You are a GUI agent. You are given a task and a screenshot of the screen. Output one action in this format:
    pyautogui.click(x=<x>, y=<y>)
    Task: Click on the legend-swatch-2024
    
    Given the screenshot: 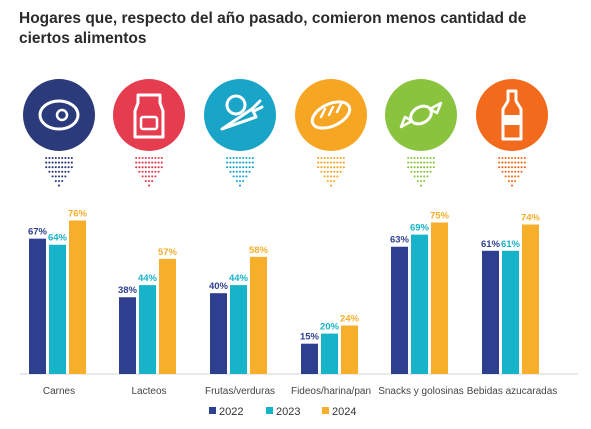 What is the action you would take?
    pyautogui.click(x=325, y=410)
    